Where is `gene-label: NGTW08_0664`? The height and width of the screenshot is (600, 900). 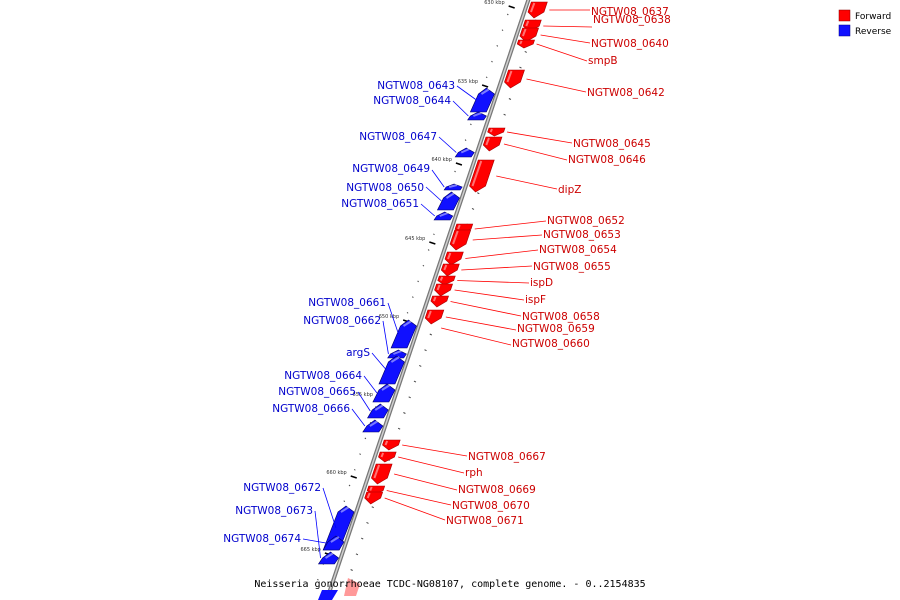 gene-label: NGTW08_0664 is located at coordinates (323, 376).